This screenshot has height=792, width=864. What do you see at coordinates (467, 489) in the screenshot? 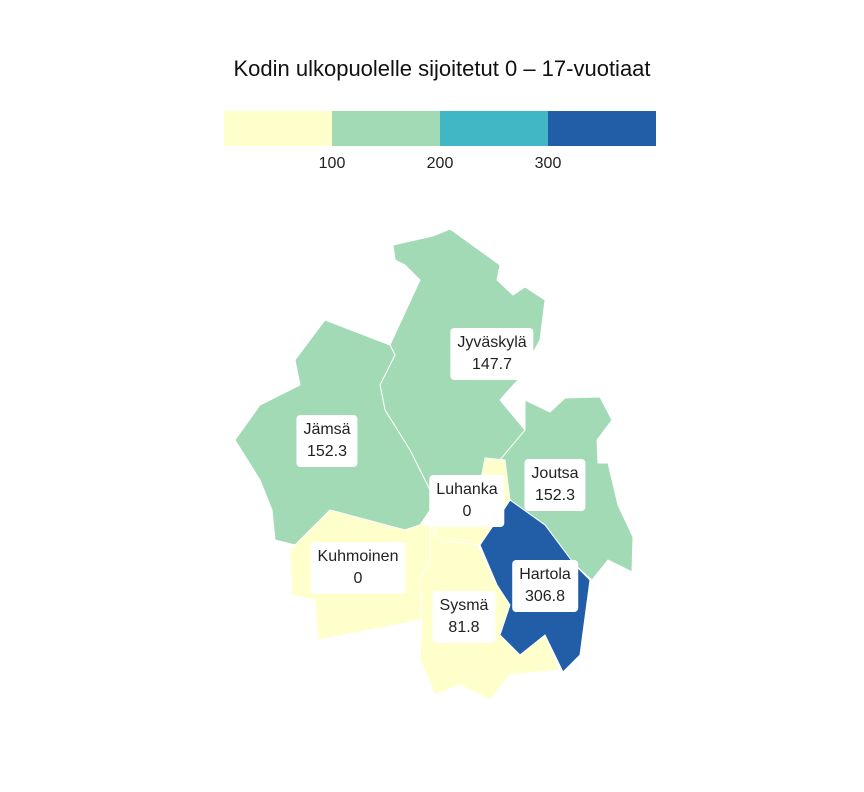
I see `region-name: Luhanka` at bounding box center [467, 489].